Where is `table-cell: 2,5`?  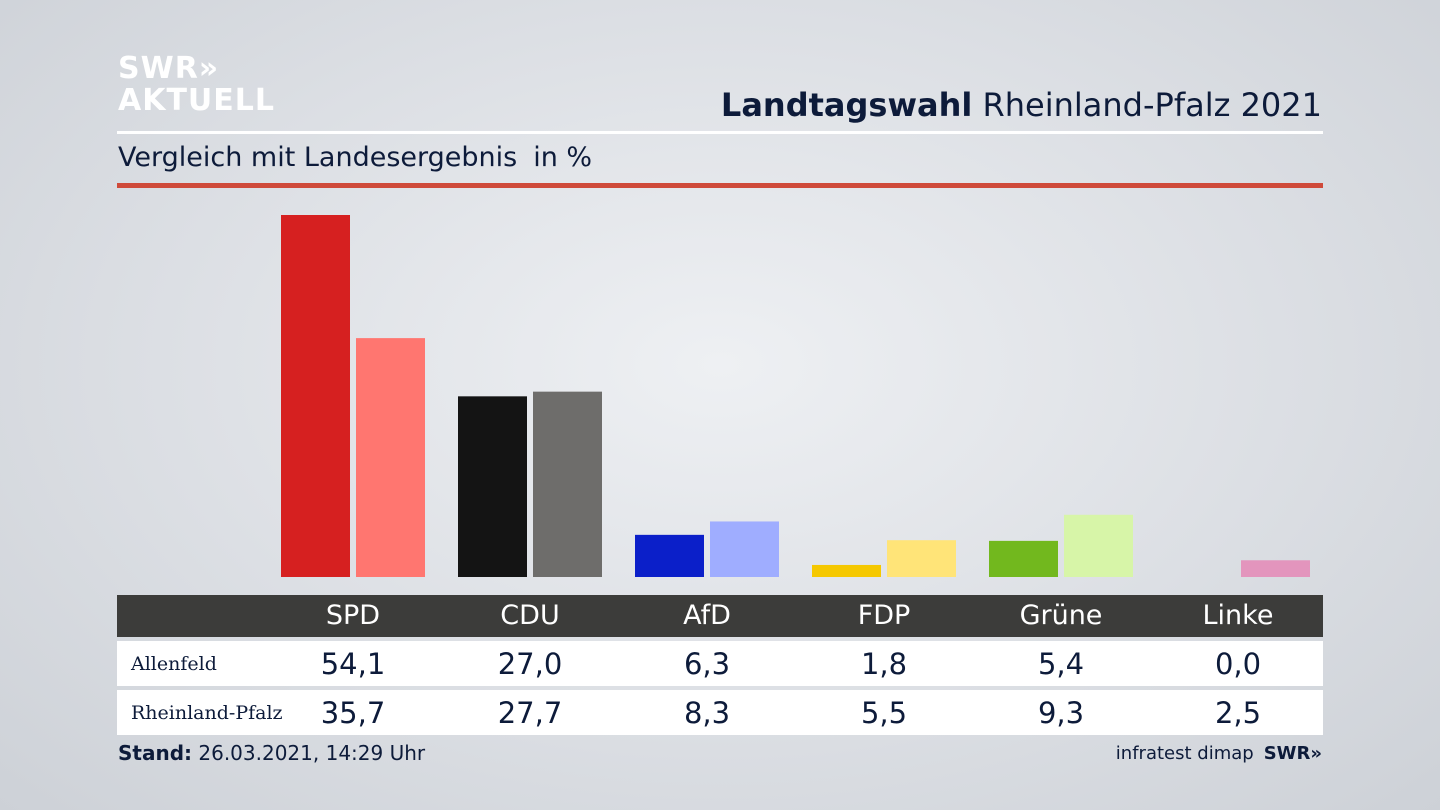
table-cell: 2,5 is located at coordinates (1238, 713).